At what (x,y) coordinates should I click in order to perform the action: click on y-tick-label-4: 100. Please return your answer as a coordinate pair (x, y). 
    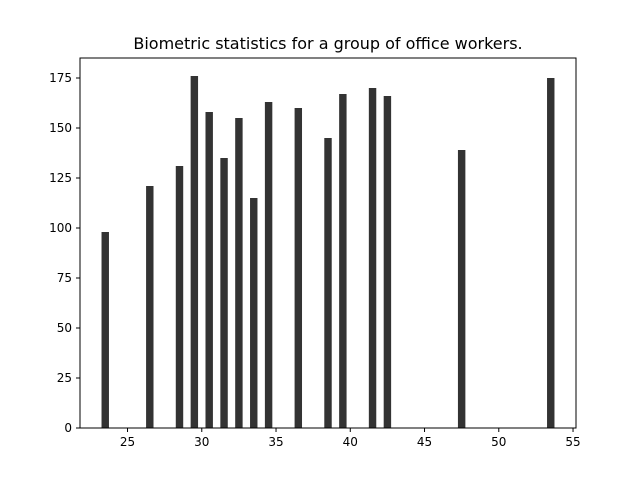
    Looking at the image, I should click on (60, 228).